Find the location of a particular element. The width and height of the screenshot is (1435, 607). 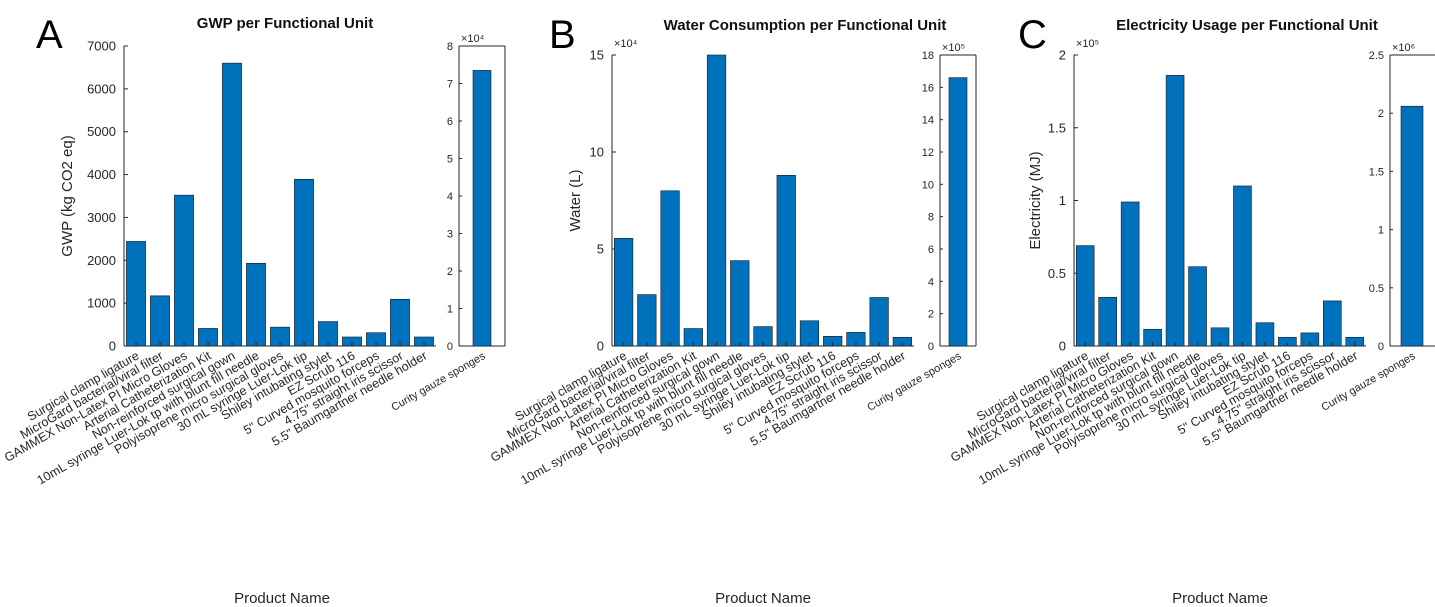

chart-title: Electricity Usage per Functional Unit is located at coordinates (1247, 25).